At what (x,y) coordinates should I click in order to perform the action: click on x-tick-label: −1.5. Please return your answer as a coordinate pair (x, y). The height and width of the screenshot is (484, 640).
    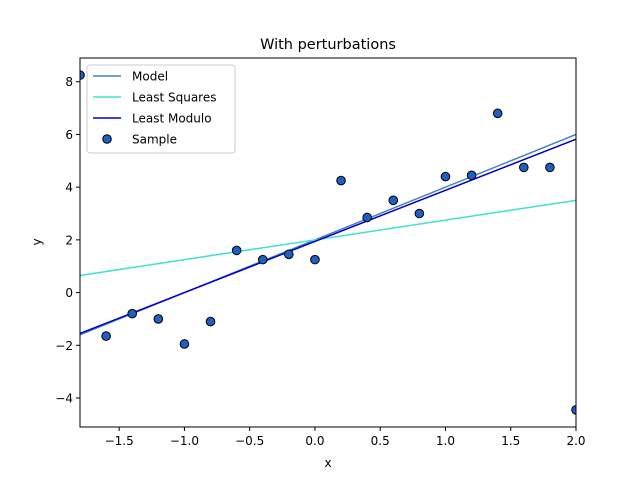
    Looking at the image, I should click on (119, 441).